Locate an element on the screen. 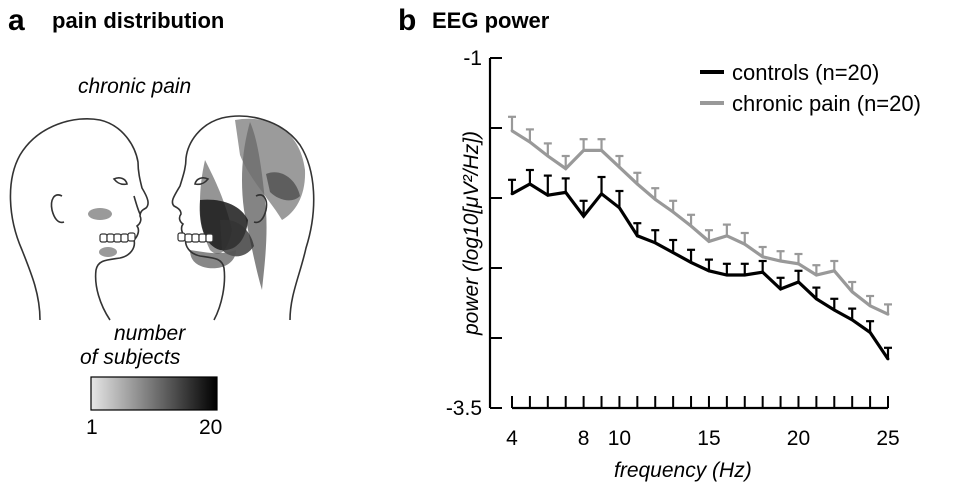 This screenshot has height=490, width=970. condition-label: chronic pain is located at coordinates (135, 86).